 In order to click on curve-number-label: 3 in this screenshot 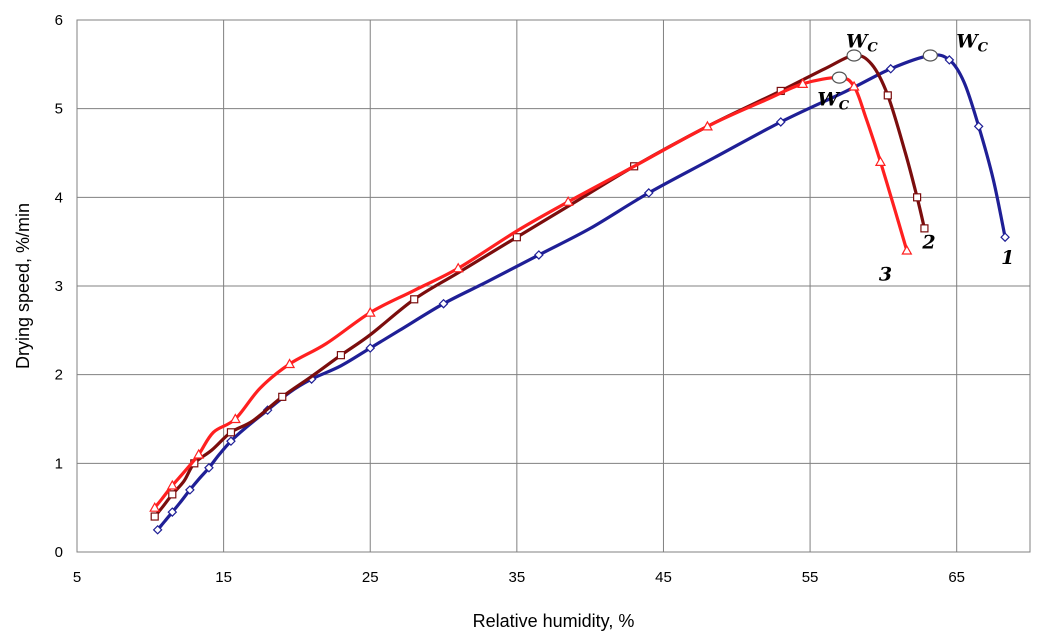, I will do `click(885, 275)`.